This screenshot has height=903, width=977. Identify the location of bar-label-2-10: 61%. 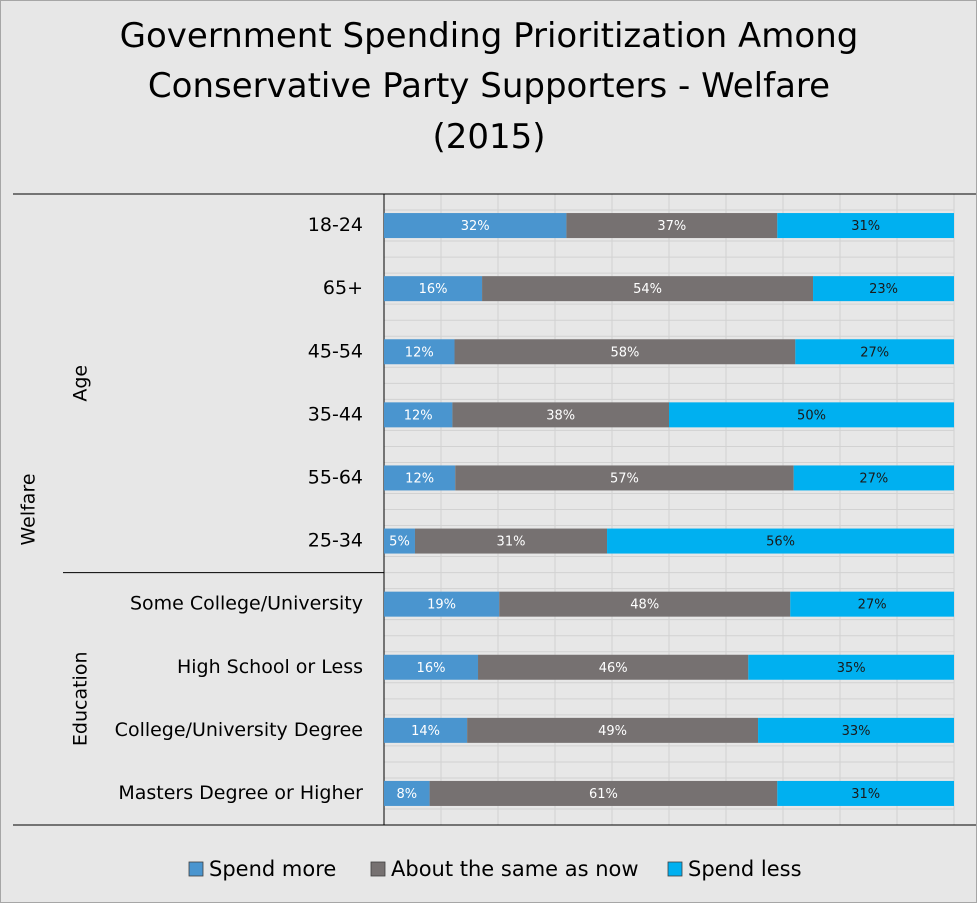
(603, 794).